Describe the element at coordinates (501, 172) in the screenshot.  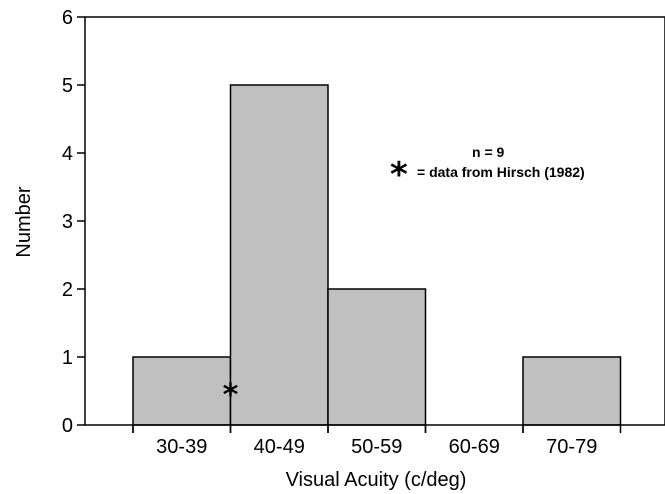
I see `legend-marker-label: = data from Hirsch (1982)` at that location.